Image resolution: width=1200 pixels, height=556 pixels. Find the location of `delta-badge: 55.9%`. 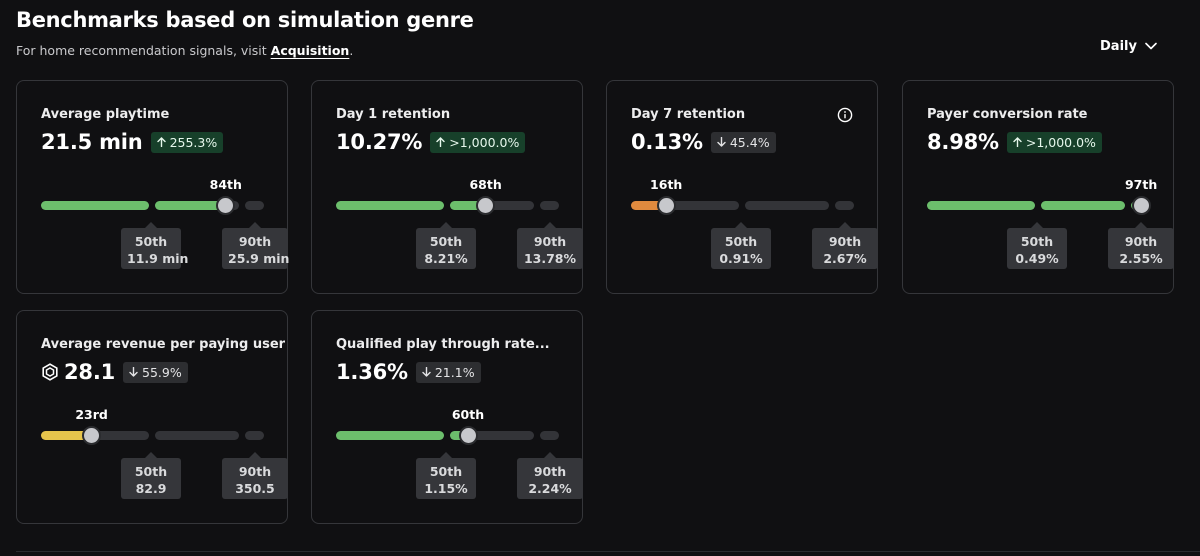

delta-badge: 55.9% is located at coordinates (155, 372).